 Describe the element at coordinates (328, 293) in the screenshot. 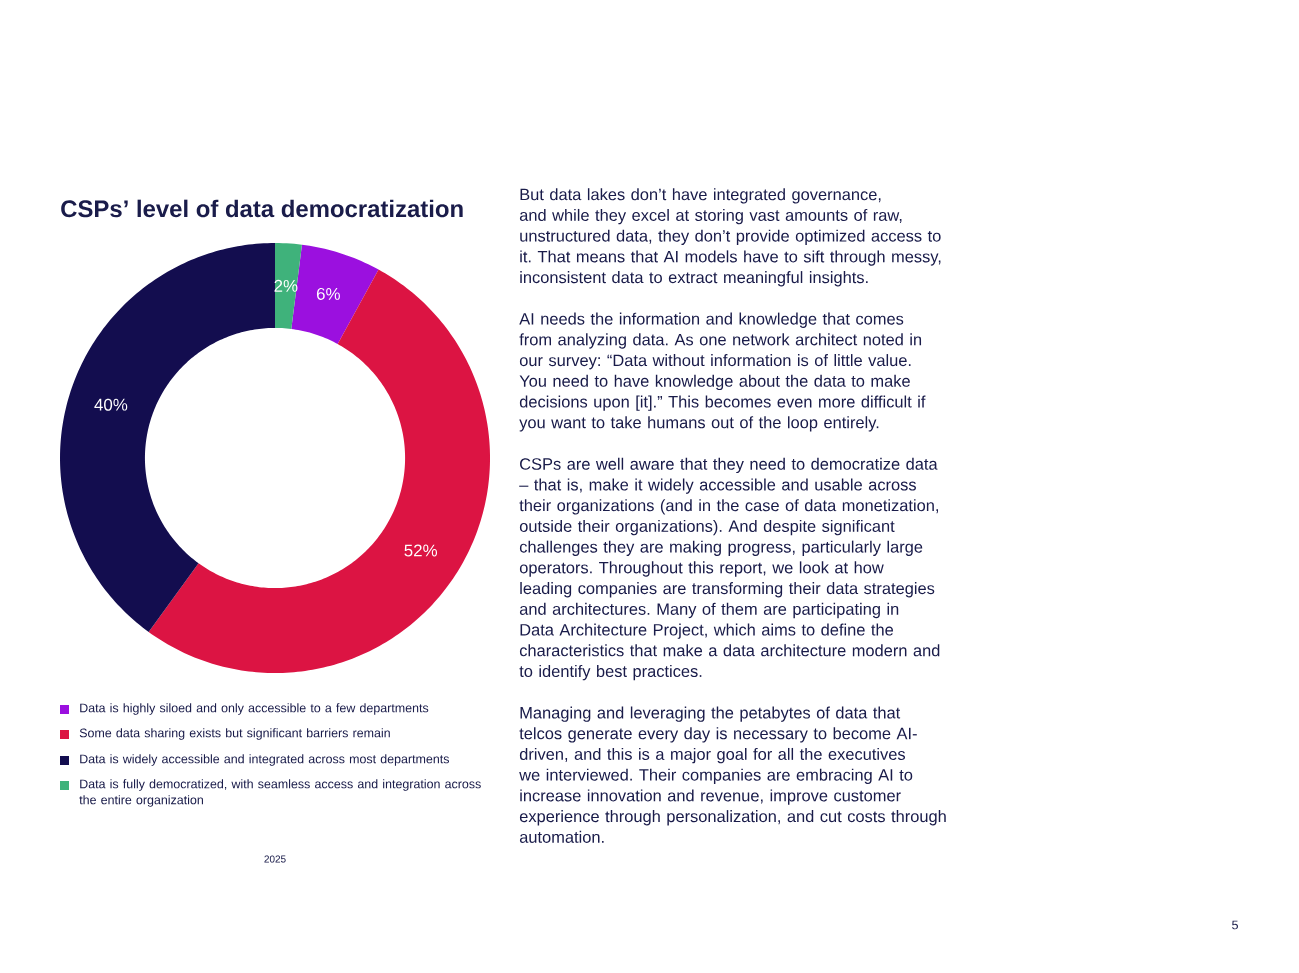

I see `data-label: 6%` at that location.